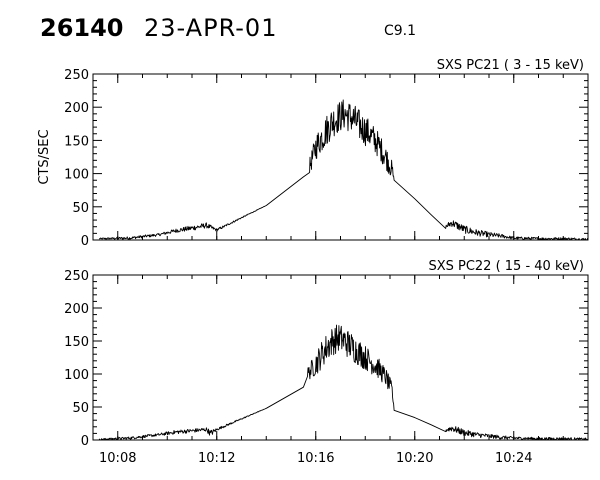  What do you see at coordinates (76, 75) in the screenshot?
I see `upper-ytick-label: 250` at bounding box center [76, 75].